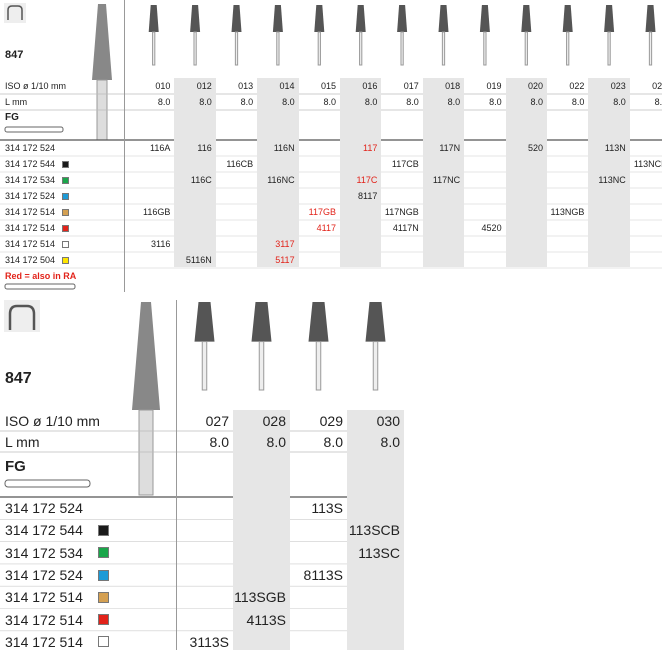 The image size is (662, 650). I want to click on order-number: 113N, so click(615, 147).